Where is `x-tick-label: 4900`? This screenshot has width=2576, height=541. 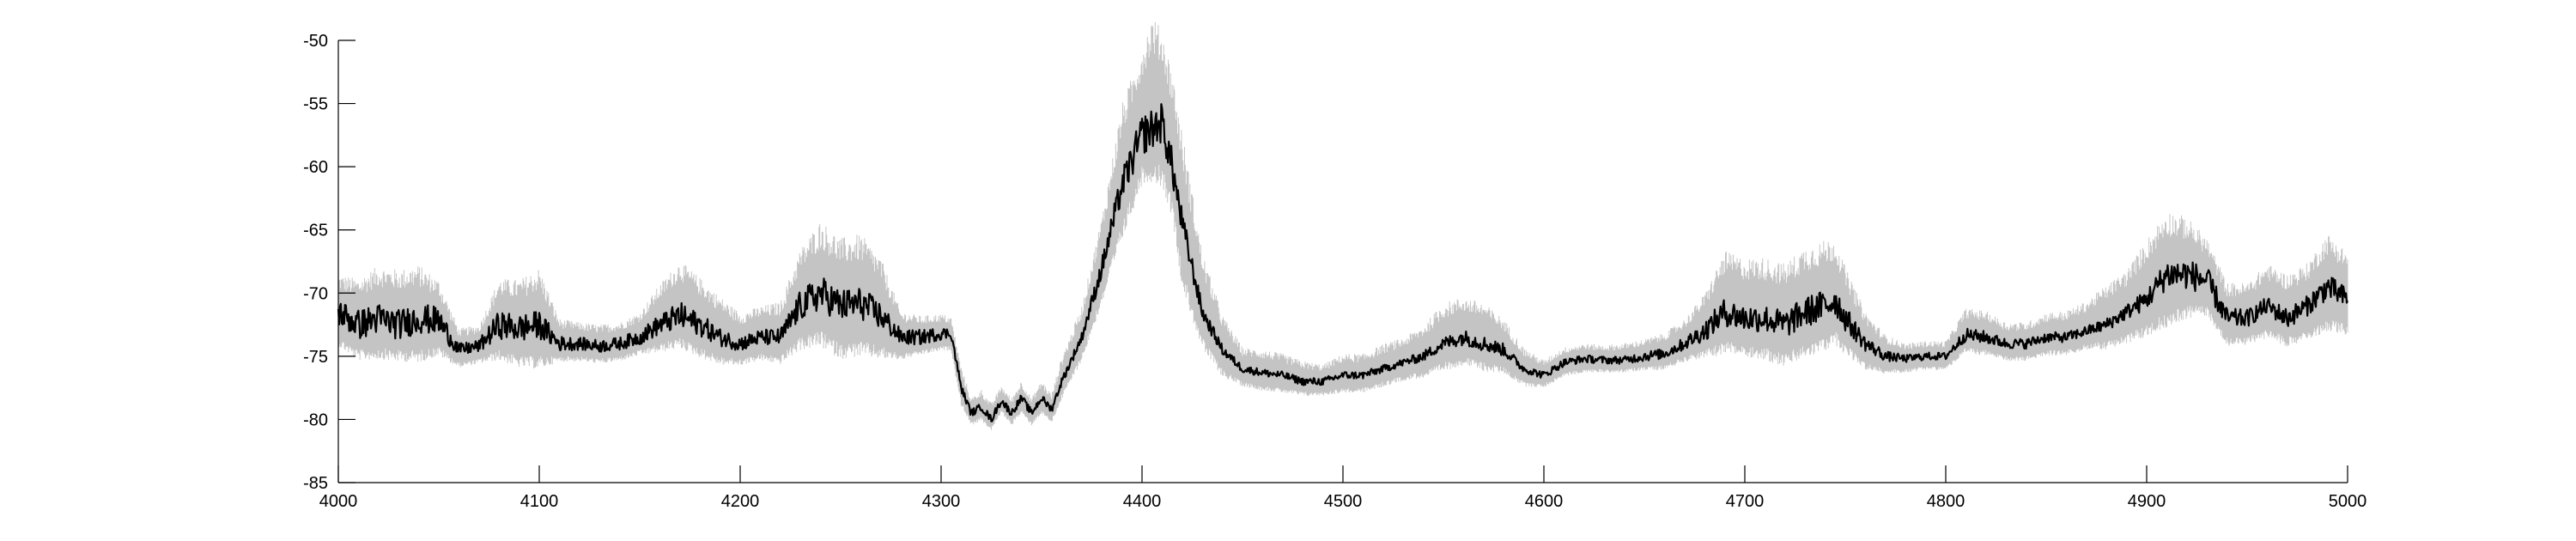
x-tick-label: 4900 is located at coordinates (2147, 501).